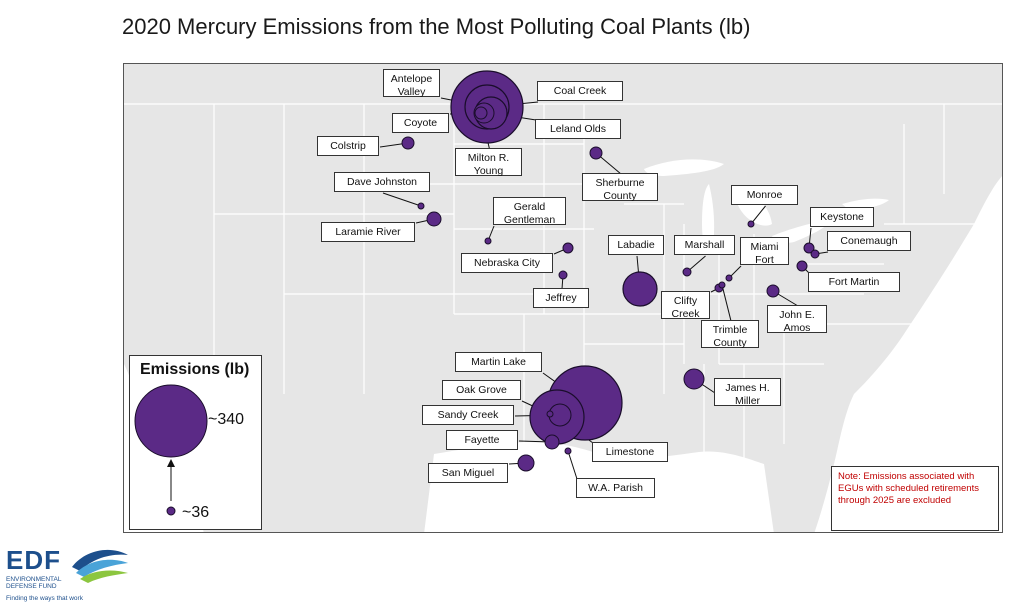  What do you see at coordinates (722, 285) in the screenshot?
I see `bubble-trimble-county` at bounding box center [722, 285].